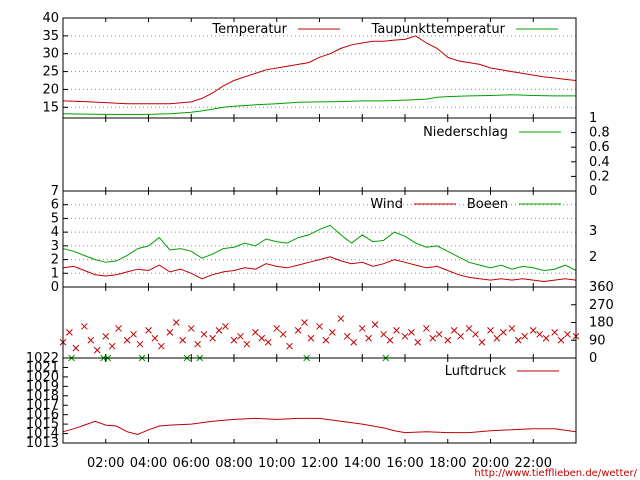 Image resolution: width=640 pixels, height=480 pixels. Describe the element at coordinates (601, 323) in the screenshot. I see `y-tick-label: 180` at that location.